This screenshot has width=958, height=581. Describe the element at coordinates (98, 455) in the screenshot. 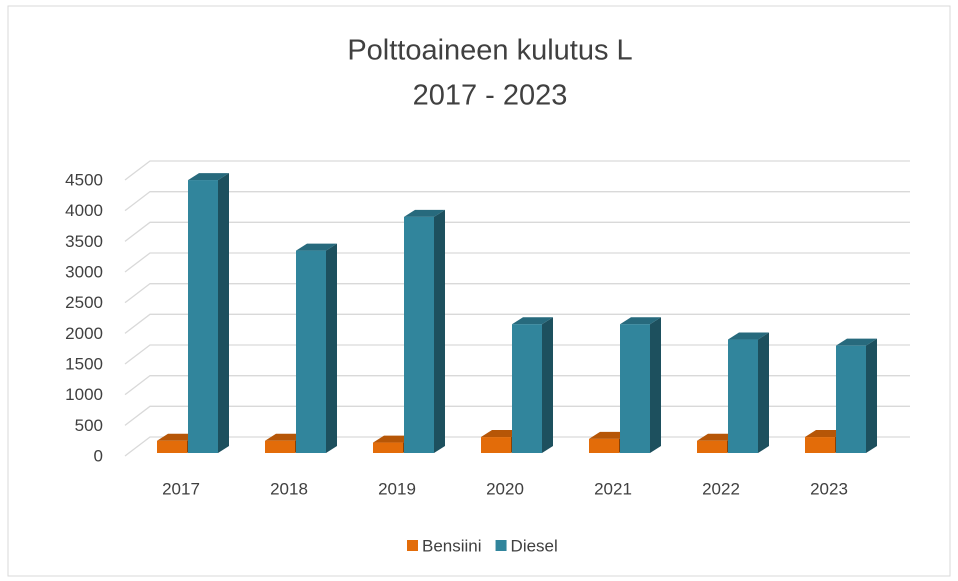

I see `y-tick-label: 0` at that location.